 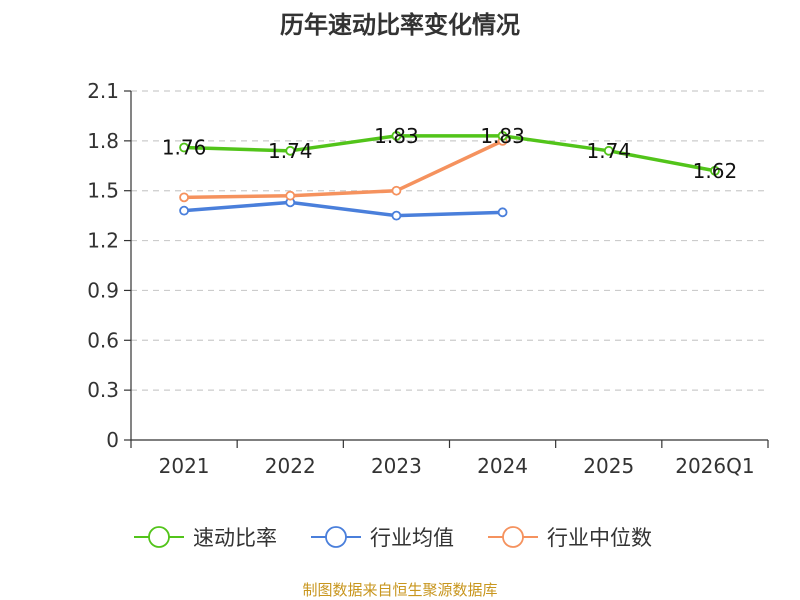 I want to click on data-label: 1.76, so click(x=184, y=148).